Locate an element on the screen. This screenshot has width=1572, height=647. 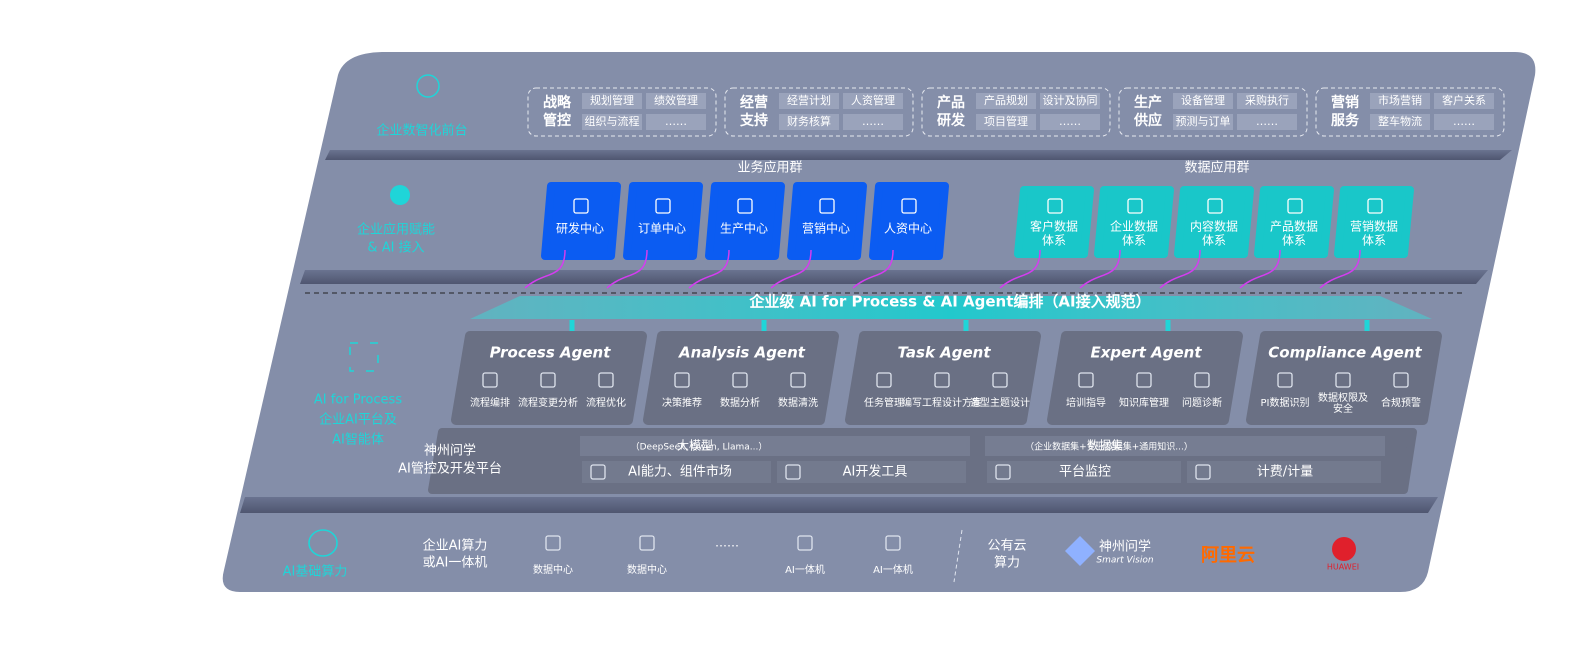
agent-item: 安全 is located at coordinates (1343, 408).